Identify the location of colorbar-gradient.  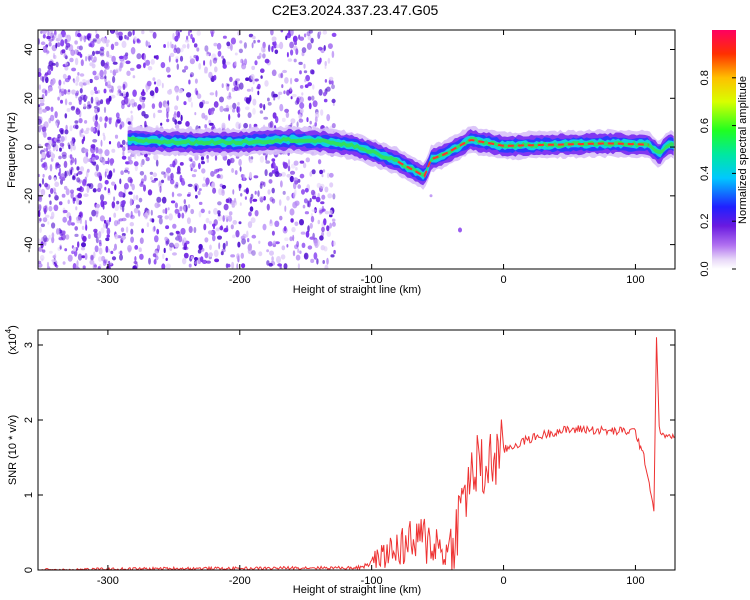
(724, 149).